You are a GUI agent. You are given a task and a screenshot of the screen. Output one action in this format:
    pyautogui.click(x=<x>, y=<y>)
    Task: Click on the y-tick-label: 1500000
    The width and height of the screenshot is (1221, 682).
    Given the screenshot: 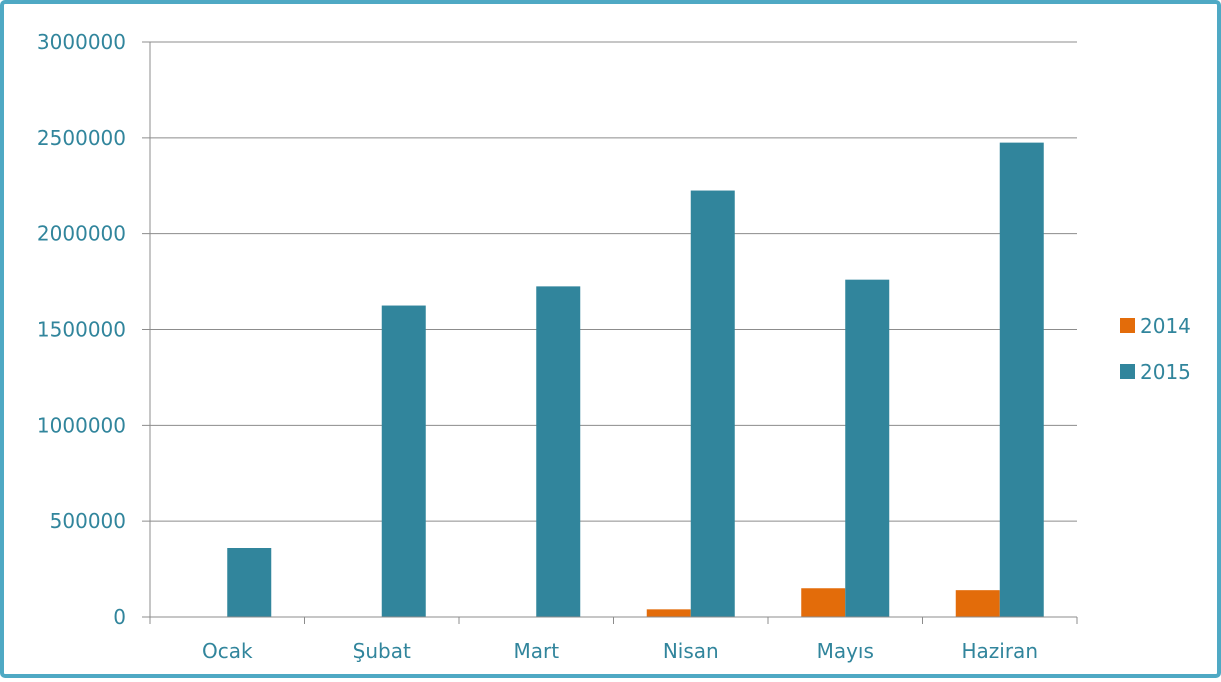 What is the action you would take?
    pyautogui.click(x=81, y=330)
    